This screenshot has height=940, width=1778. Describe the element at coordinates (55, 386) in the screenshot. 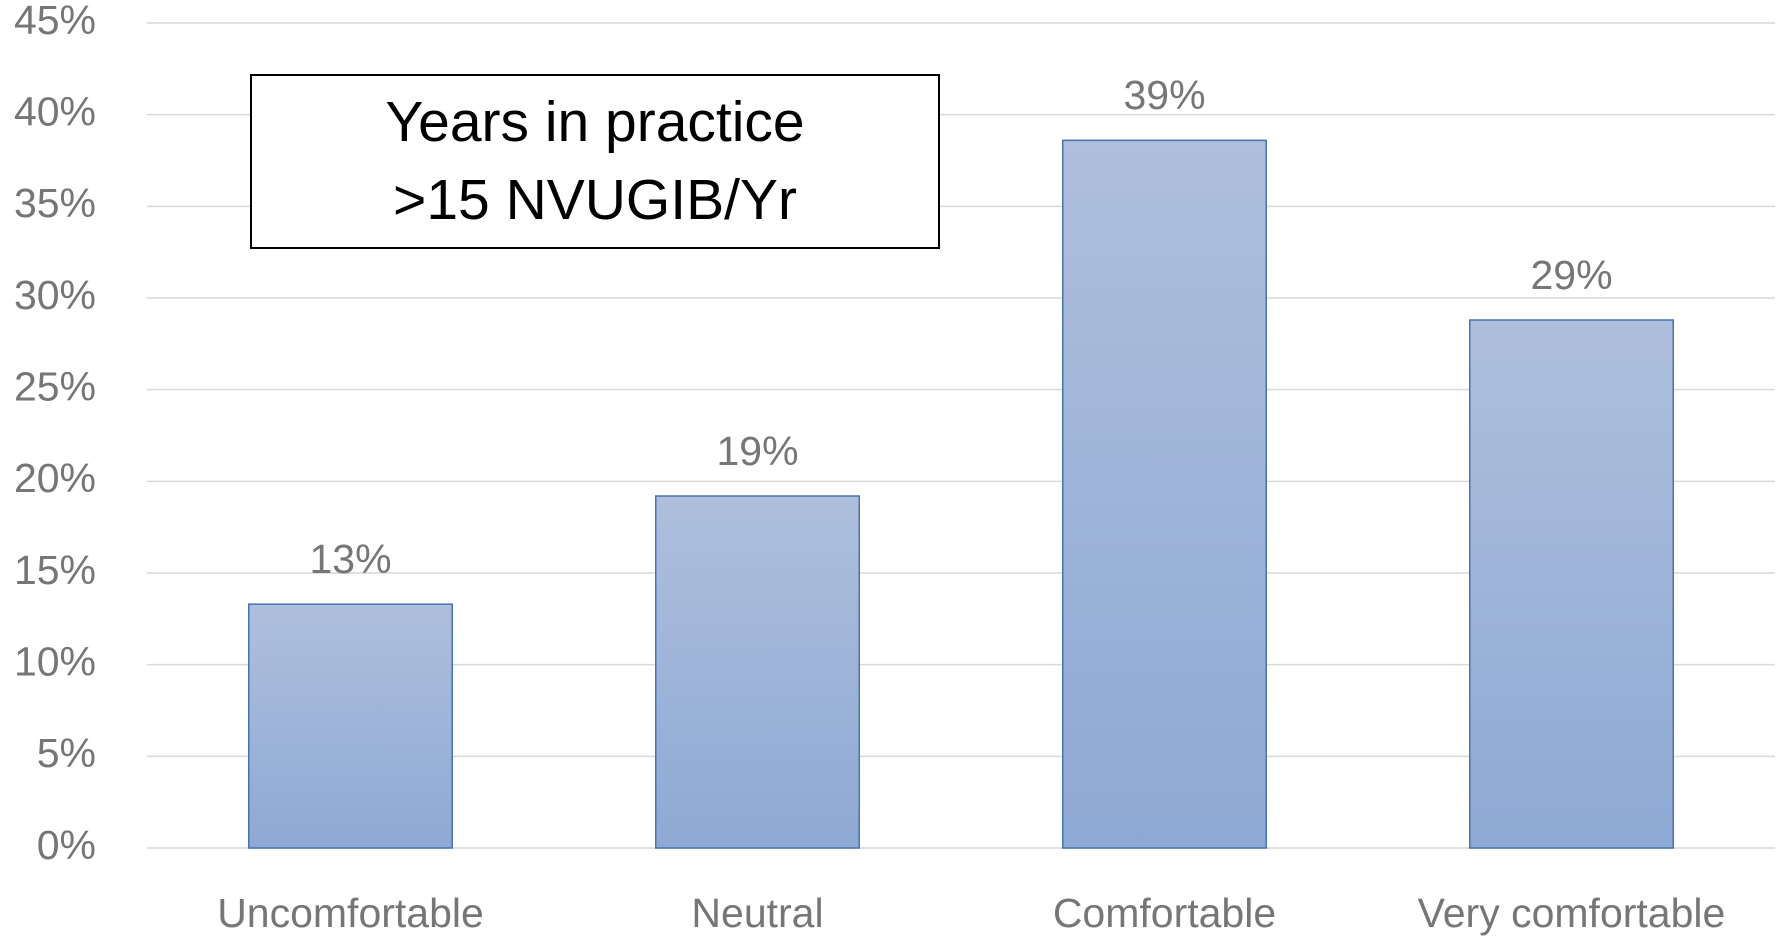

I see `y-tick-label: 25%` at that location.